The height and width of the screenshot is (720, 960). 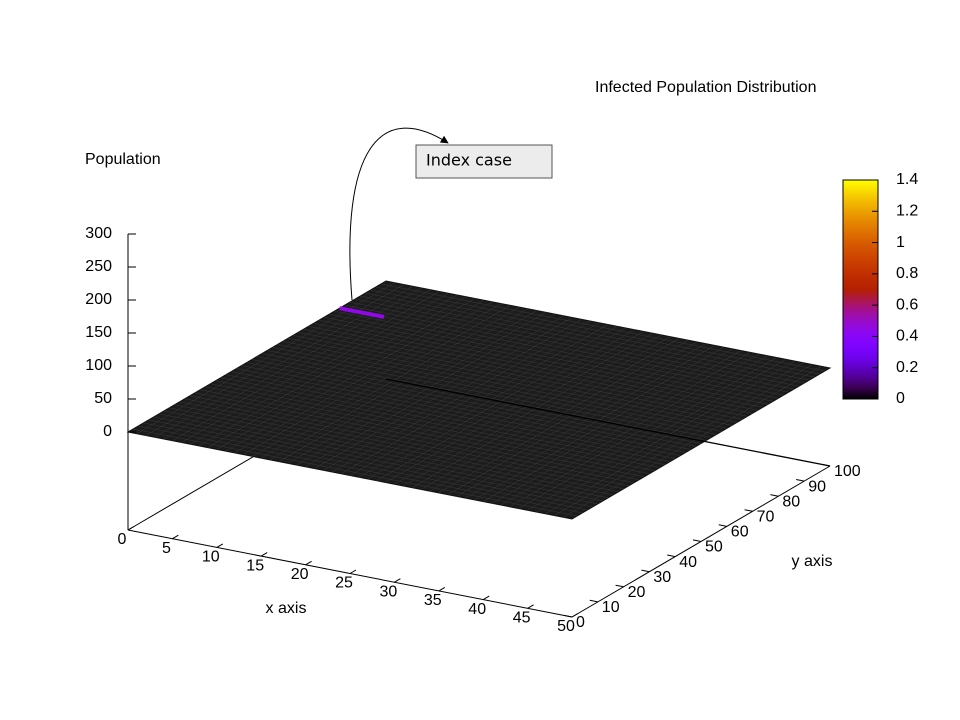 What do you see at coordinates (469, 160) in the screenshot?
I see `annotation: Index case` at bounding box center [469, 160].